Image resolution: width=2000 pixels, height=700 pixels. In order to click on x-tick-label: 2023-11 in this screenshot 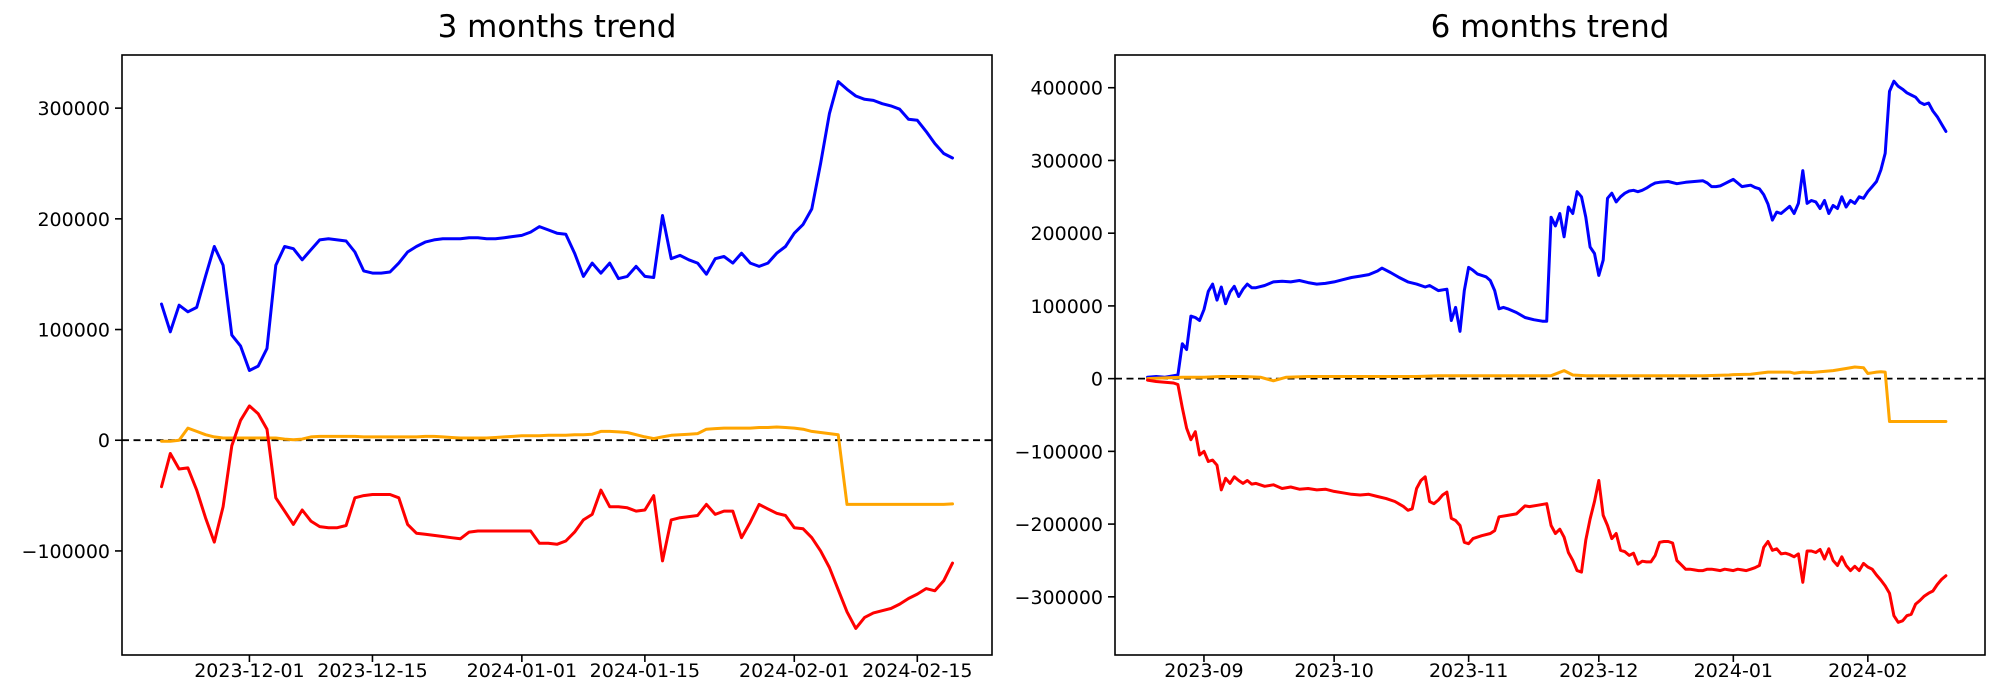, I will do `click(1468, 671)`.